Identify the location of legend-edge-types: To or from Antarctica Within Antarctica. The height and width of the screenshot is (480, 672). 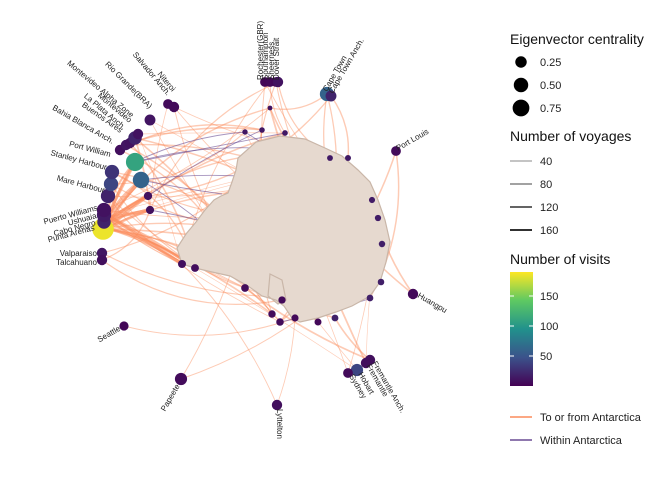
(576, 429).